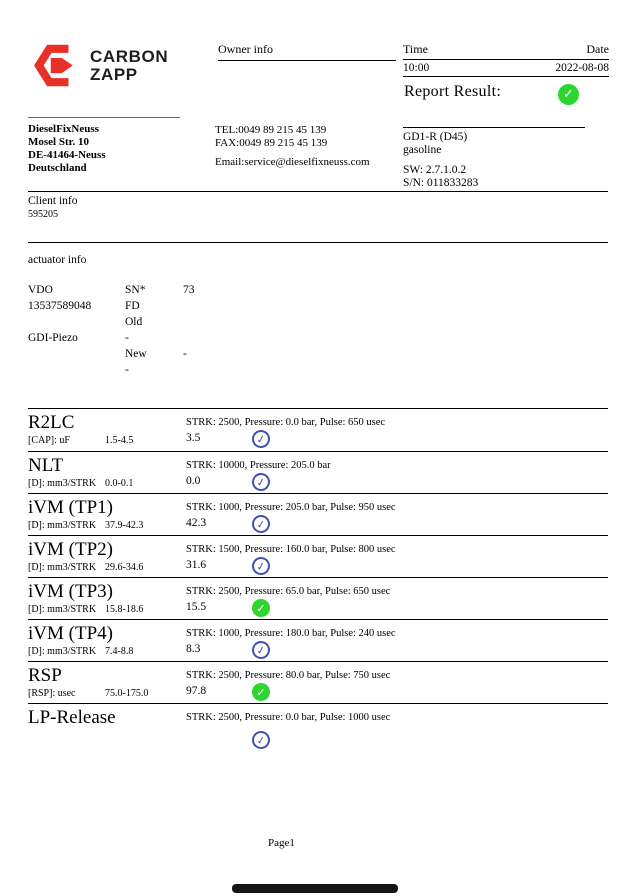  I want to click on client-info-label: Client info, so click(53, 201).